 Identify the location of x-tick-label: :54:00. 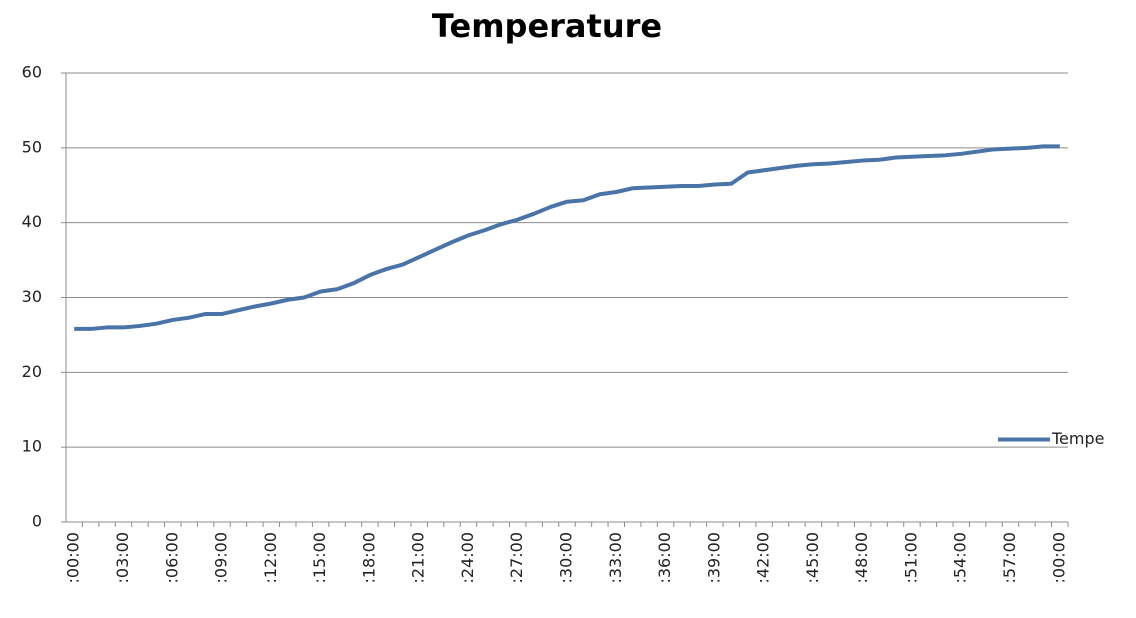
(960, 558).